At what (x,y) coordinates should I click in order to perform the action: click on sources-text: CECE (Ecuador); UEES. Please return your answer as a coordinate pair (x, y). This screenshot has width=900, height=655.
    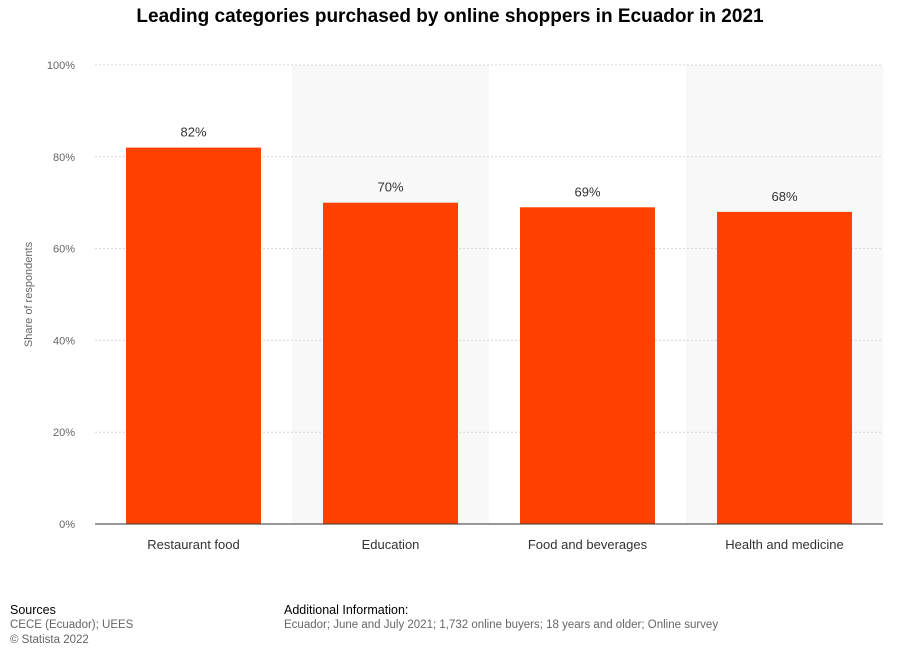
    Looking at the image, I should click on (72, 625).